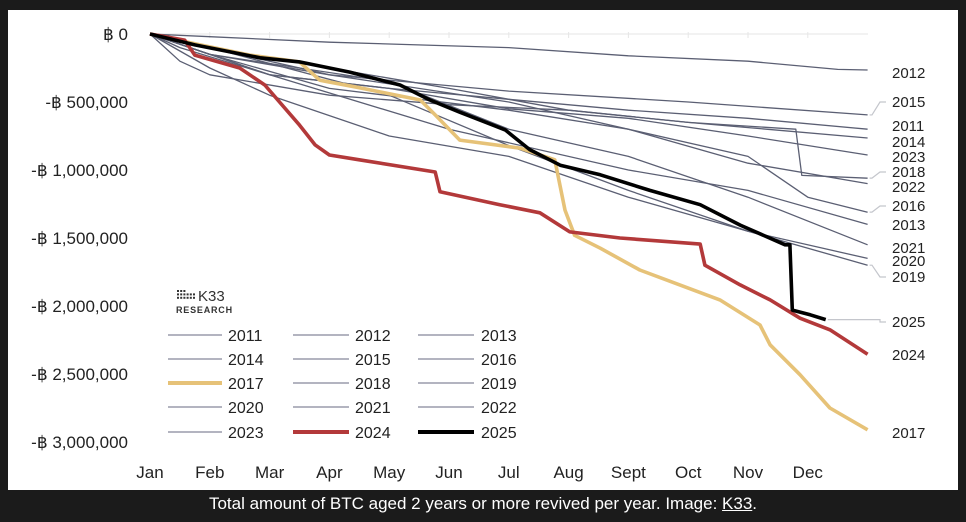 The width and height of the screenshot is (966, 522). I want to click on end-label-2016: 2016, so click(908, 206).